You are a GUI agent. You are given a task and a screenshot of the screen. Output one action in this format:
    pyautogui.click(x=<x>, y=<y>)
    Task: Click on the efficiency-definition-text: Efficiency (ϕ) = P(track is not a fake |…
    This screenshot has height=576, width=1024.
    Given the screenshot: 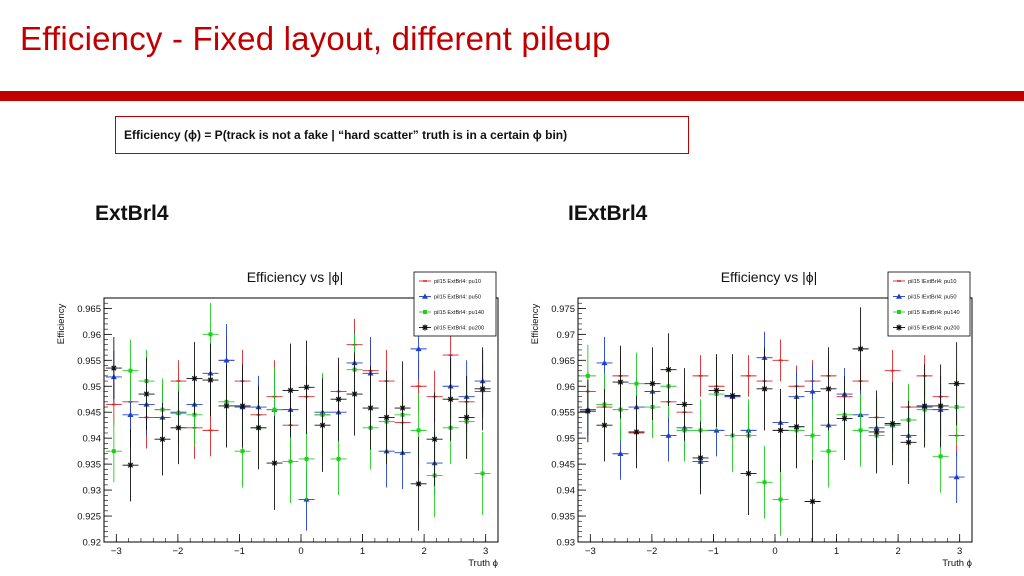 What is the action you would take?
    pyautogui.click(x=346, y=135)
    